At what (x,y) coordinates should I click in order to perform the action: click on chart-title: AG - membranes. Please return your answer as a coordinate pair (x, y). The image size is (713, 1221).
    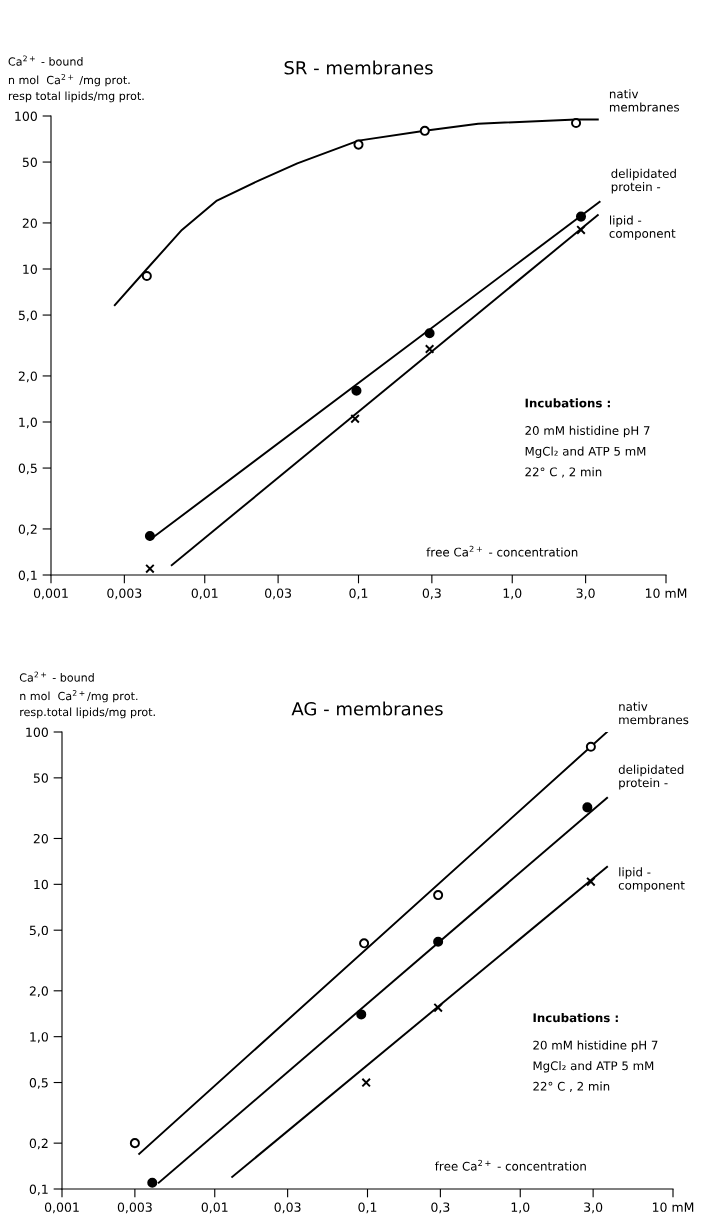
    Looking at the image, I should click on (367, 708).